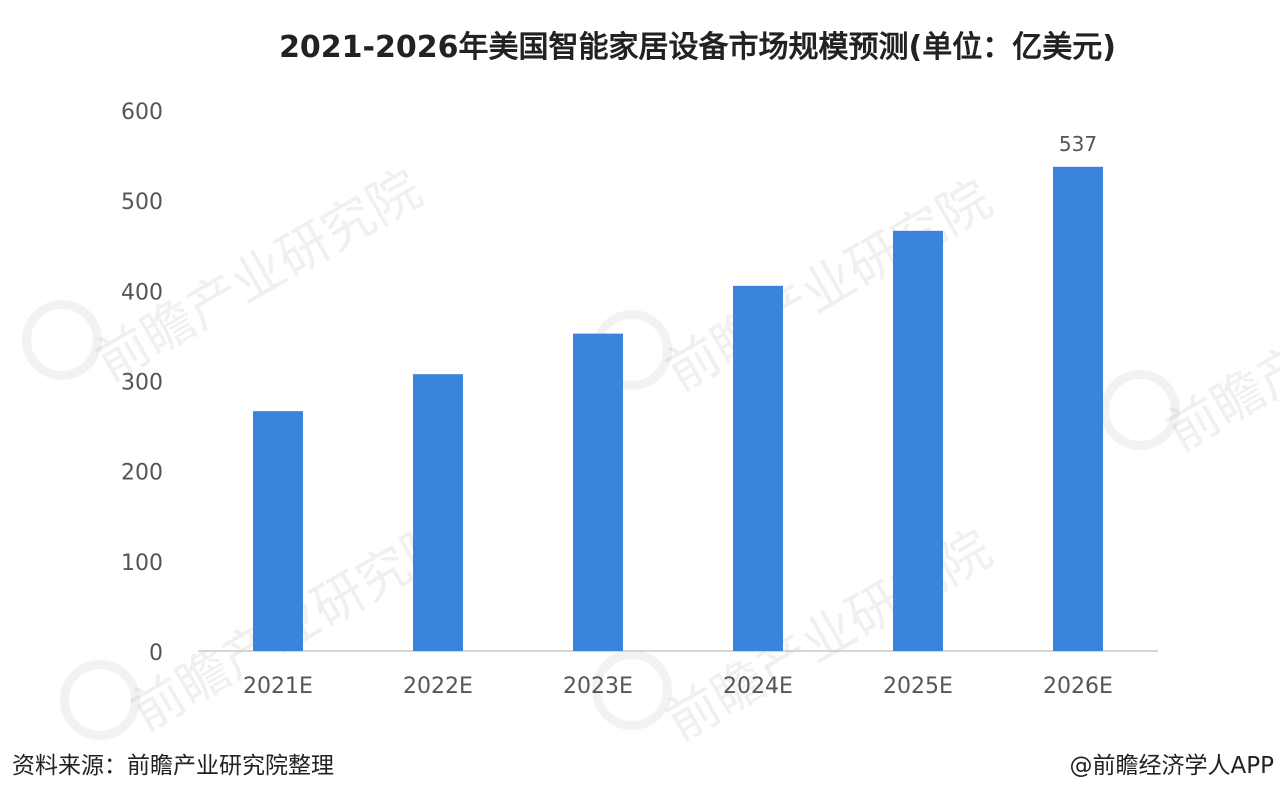 This screenshot has width=1280, height=802. Describe the element at coordinates (598, 492) in the screenshot. I see `bar-2023E` at that location.